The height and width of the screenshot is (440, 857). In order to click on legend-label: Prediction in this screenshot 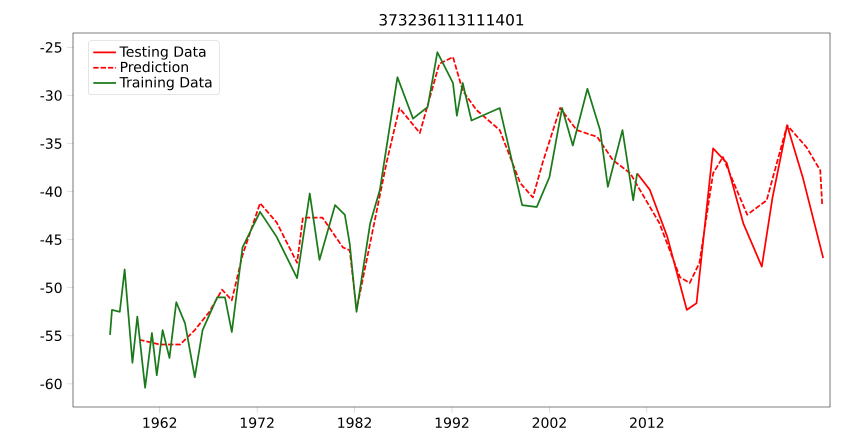, I will do `click(154, 66)`.